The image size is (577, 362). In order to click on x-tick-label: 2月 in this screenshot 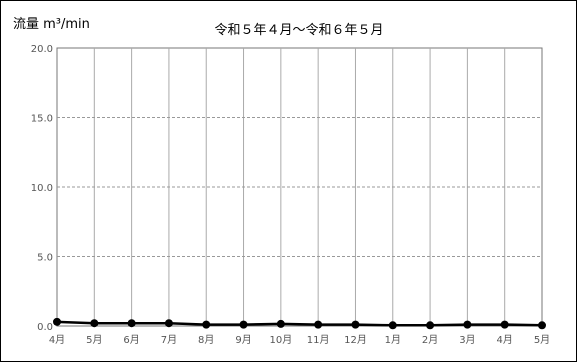, I will do `click(430, 340)`.